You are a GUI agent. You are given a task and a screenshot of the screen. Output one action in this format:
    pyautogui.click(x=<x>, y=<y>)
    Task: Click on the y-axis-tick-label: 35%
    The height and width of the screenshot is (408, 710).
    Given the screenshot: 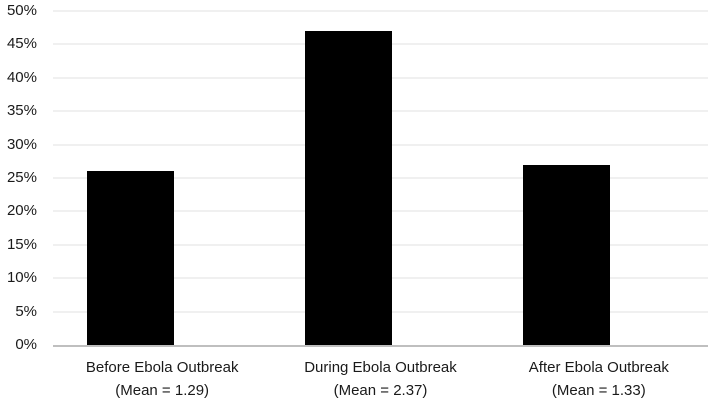 What is the action you would take?
    pyautogui.click(x=21, y=111)
    